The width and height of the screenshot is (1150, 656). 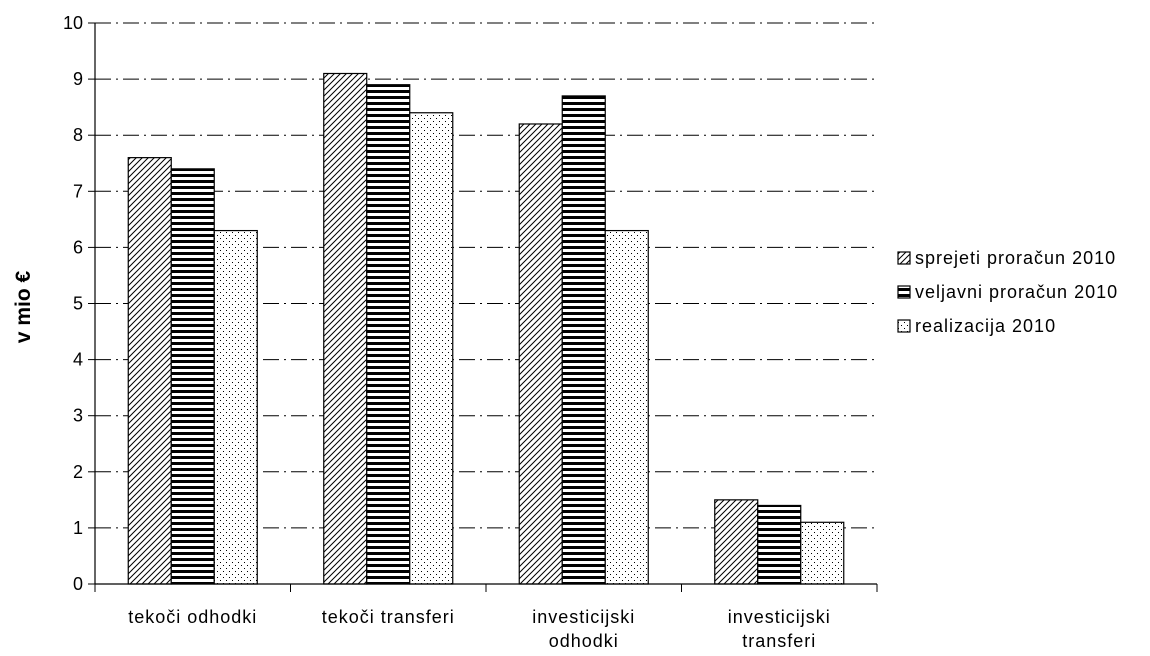 I want to click on y-tick-label: 6, so click(x=78, y=247).